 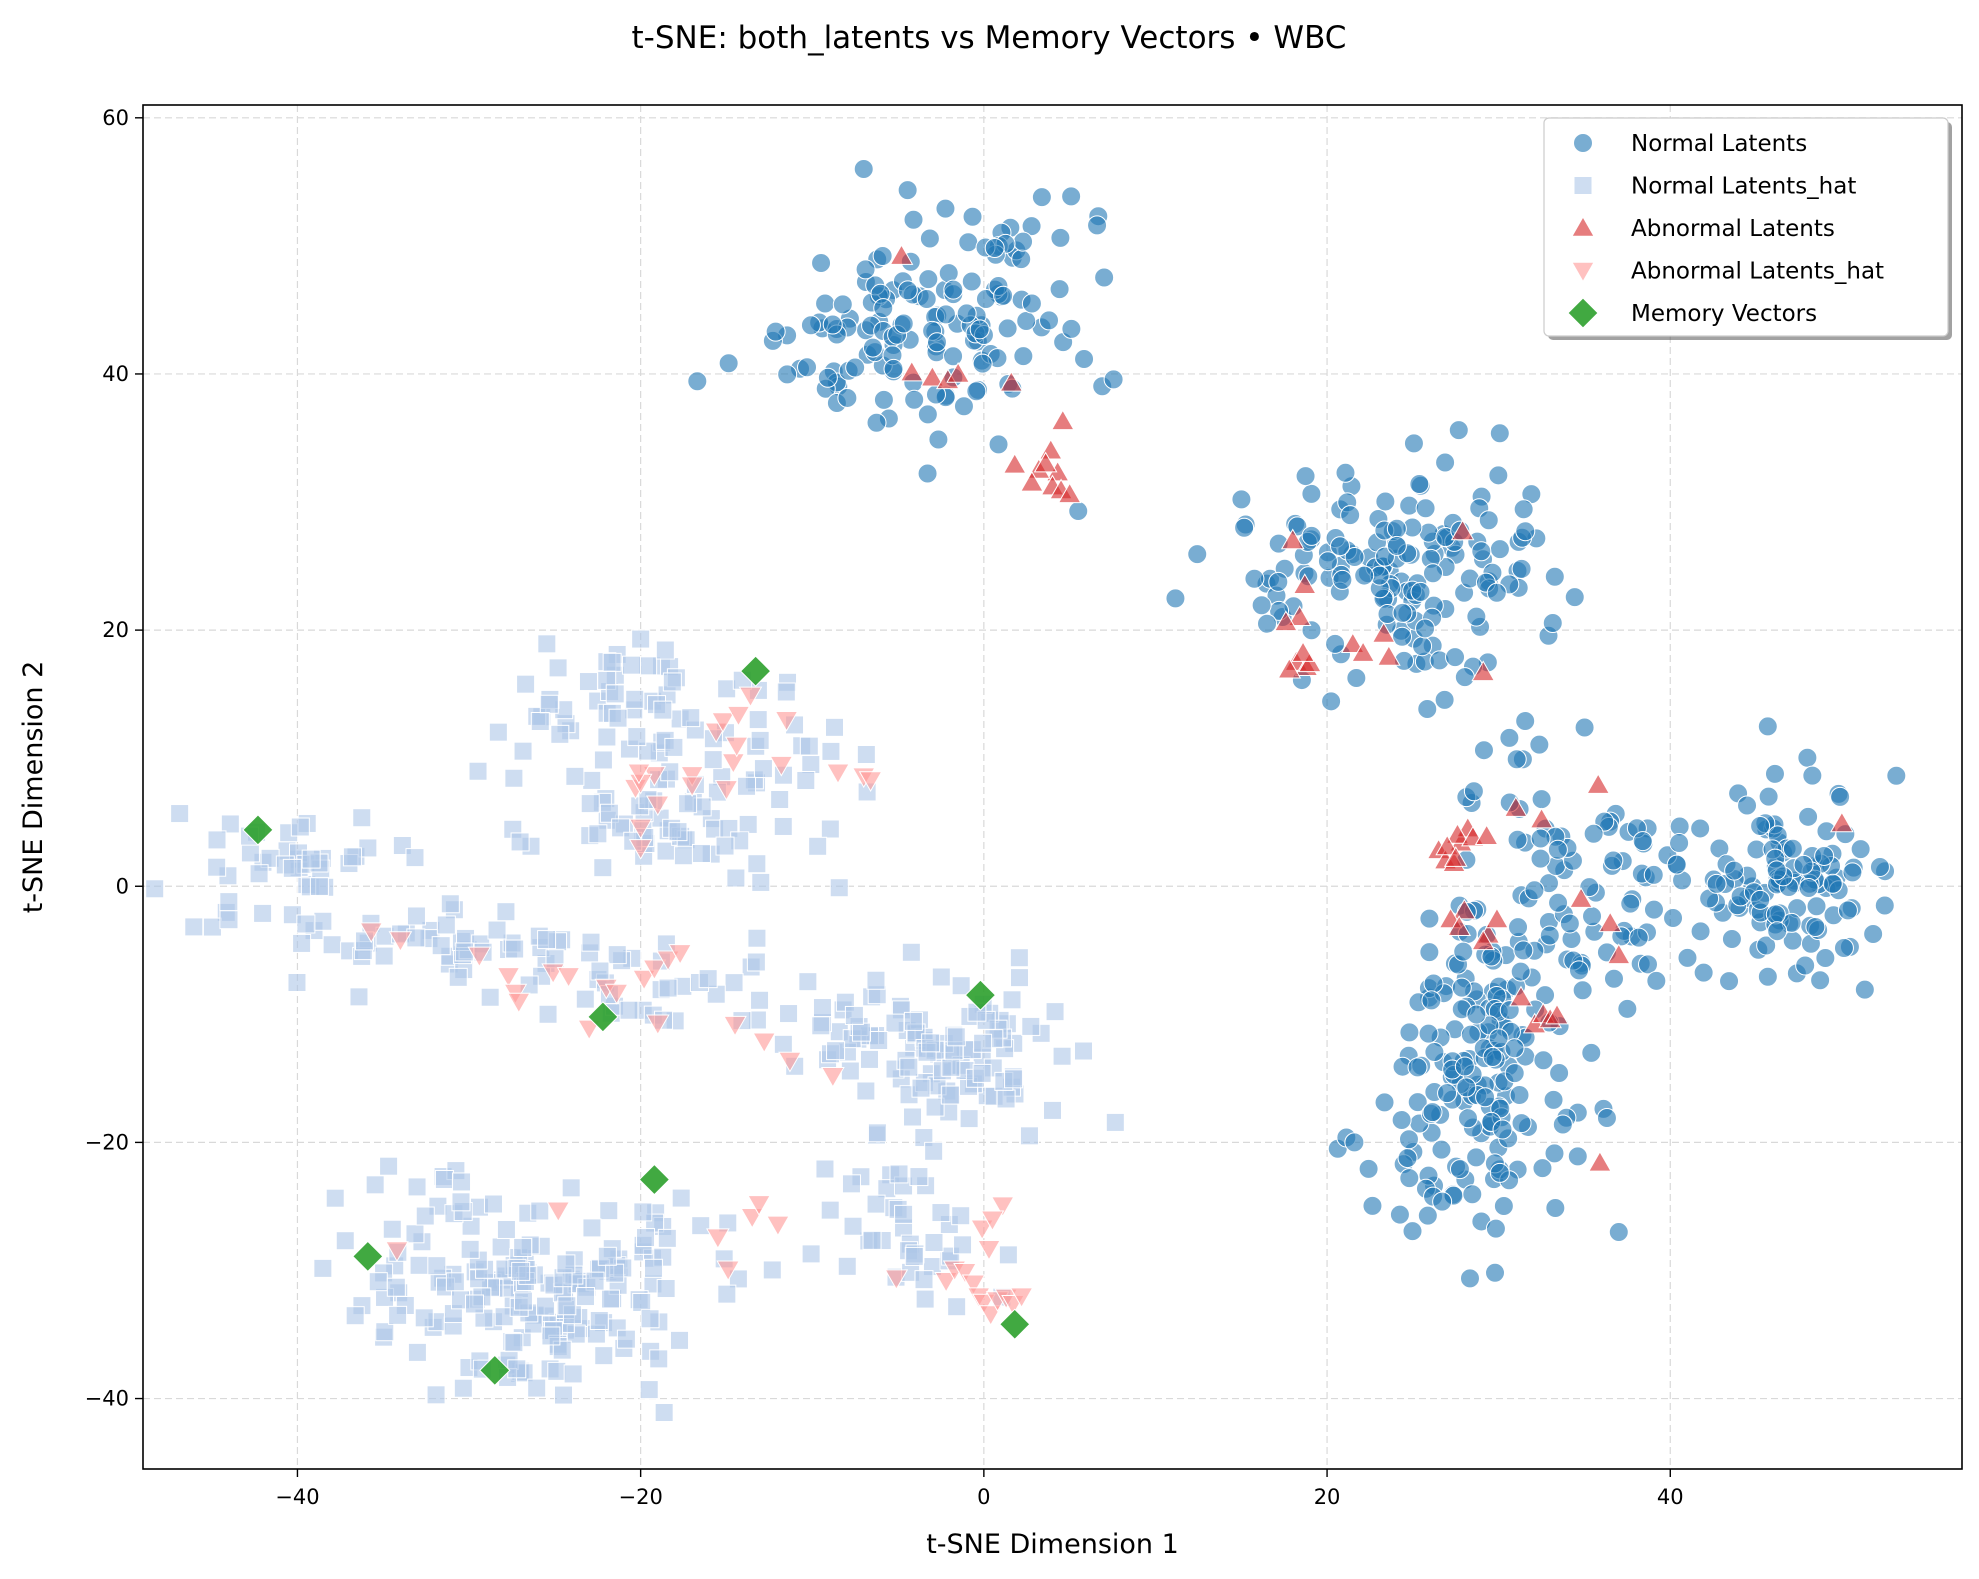 I want to click on legend-marker, so click(x=1583, y=313).